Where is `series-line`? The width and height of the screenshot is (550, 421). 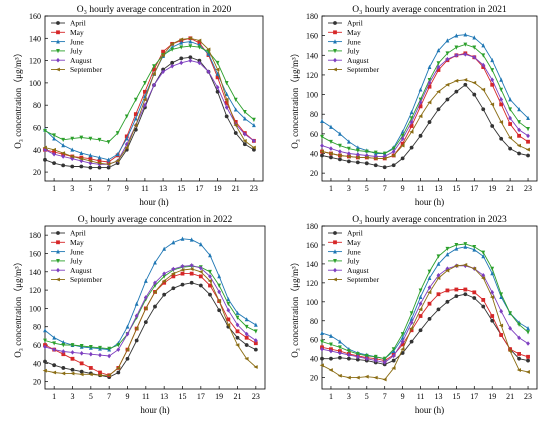 series-line is located at coordinates (425, 94).